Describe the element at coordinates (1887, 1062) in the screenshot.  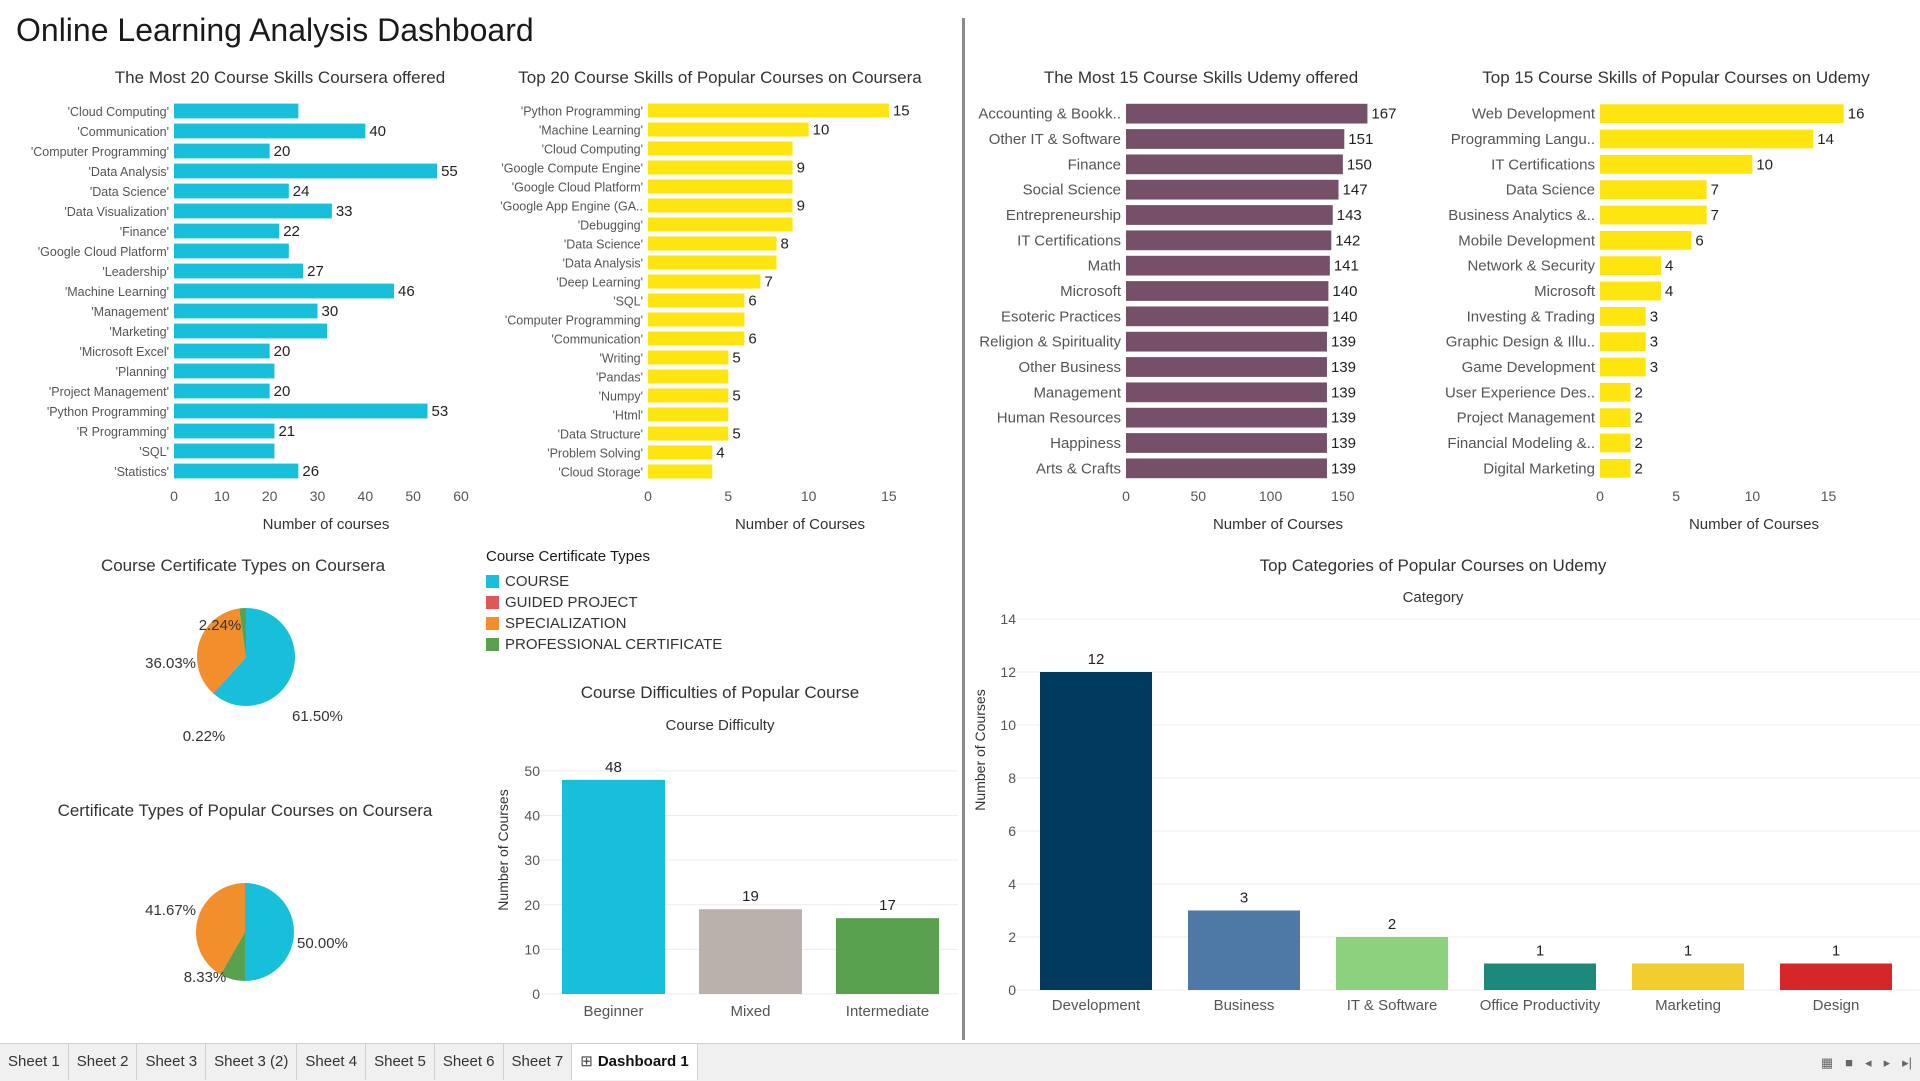
I see `next-sheet-icon: ▸` at that location.